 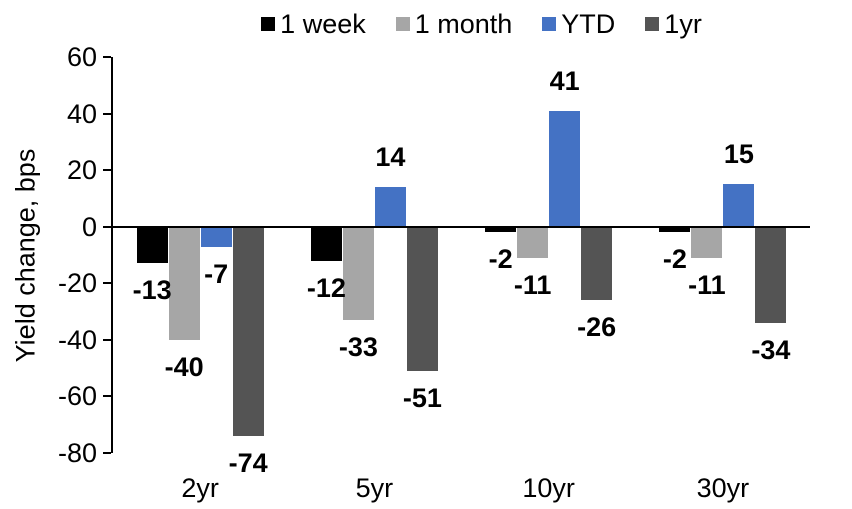 What do you see at coordinates (652, 24) in the screenshot?
I see `legend-swatch-1yr` at bounding box center [652, 24].